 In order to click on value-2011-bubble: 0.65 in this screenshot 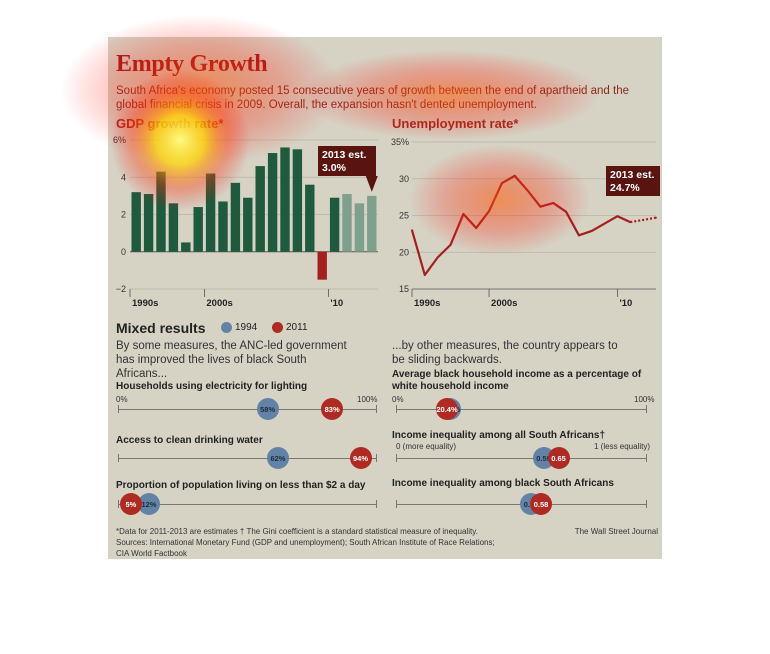, I will do `click(558, 458)`.